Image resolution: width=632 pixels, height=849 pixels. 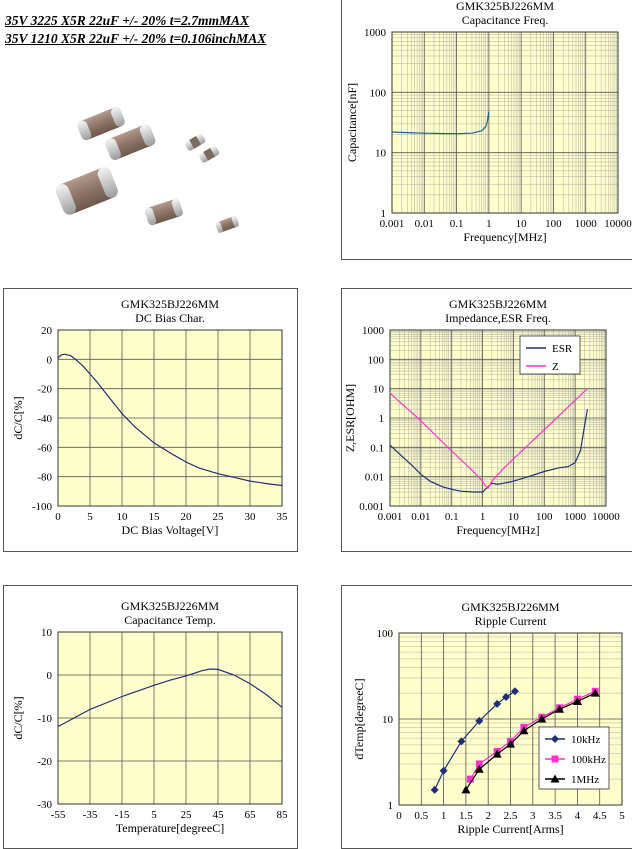 I want to click on plot-area, so click(x=505, y=122).